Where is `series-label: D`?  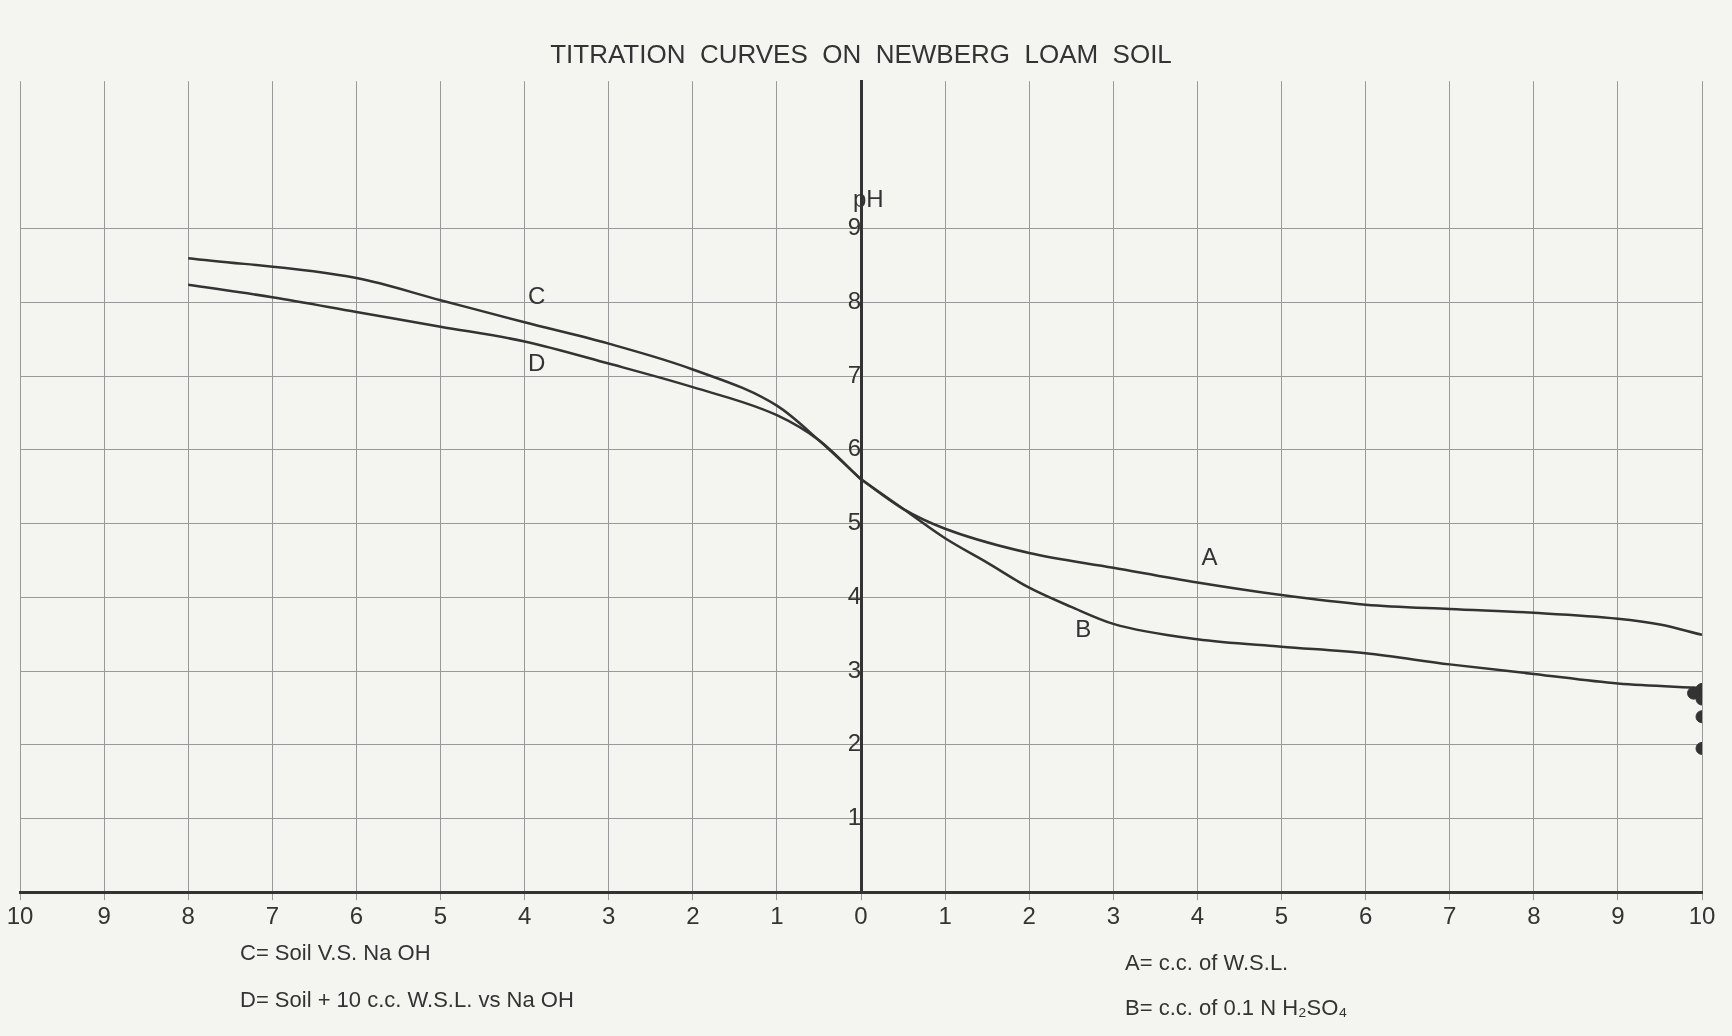 series-label: D is located at coordinates (536, 363).